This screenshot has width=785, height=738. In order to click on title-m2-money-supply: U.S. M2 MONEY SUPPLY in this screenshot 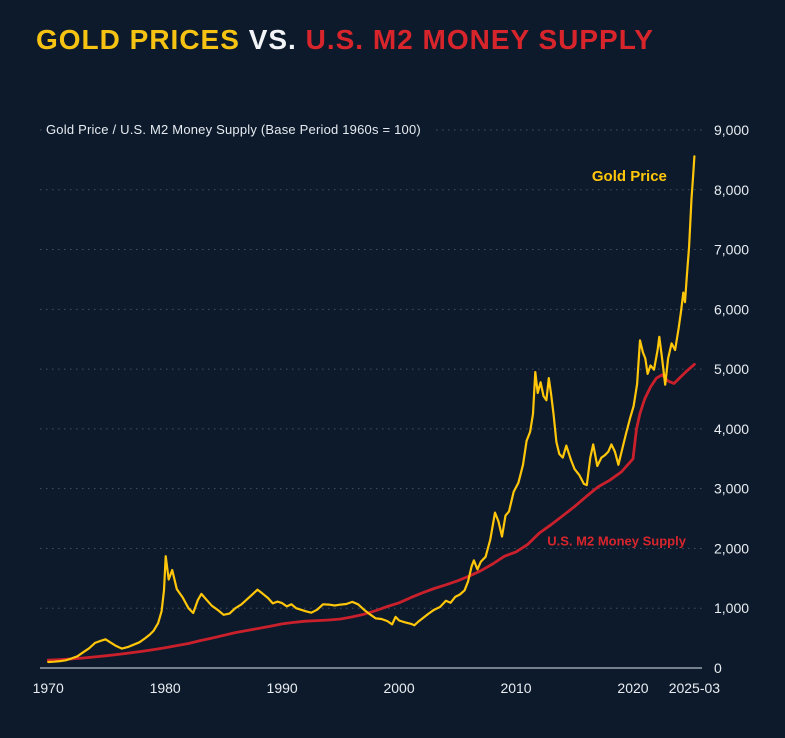, I will do `click(479, 39)`.